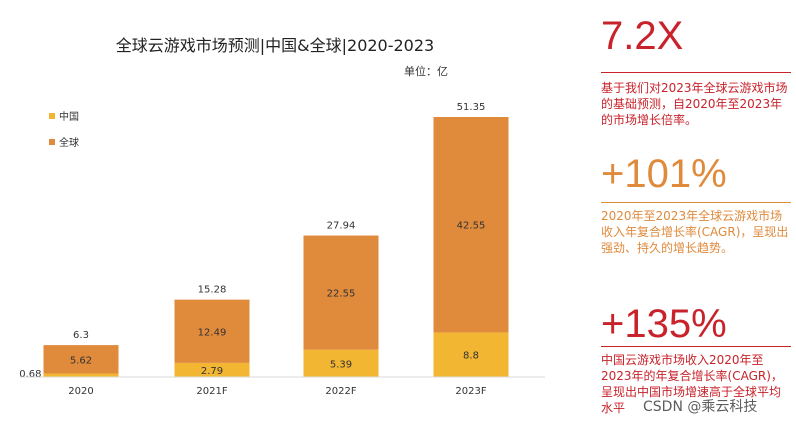 The image size is (796, 430). I want to click on bar-china-2023F, so click(471, 354).